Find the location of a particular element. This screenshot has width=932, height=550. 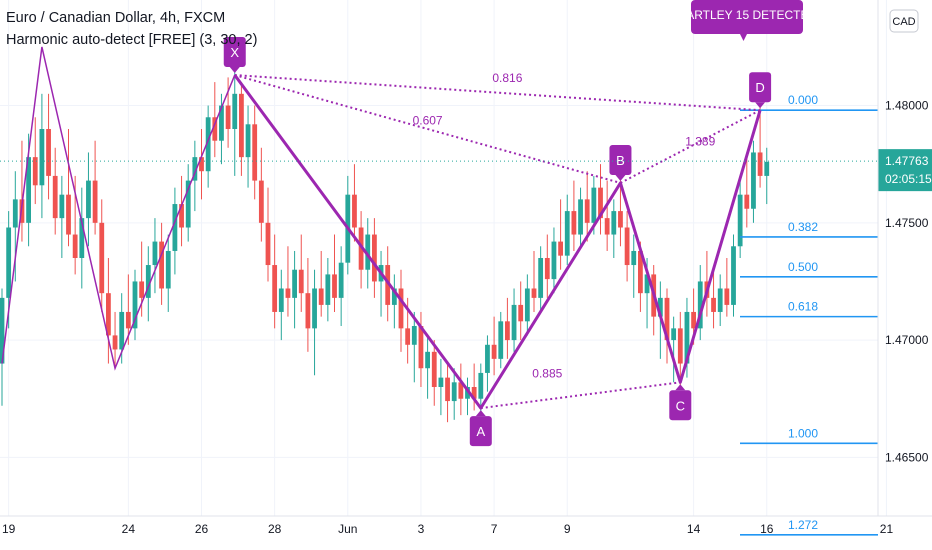

time-axis: 19 24 26 28 Jun 3 7 9 14 16 21 is located at coordinates (466, 525).